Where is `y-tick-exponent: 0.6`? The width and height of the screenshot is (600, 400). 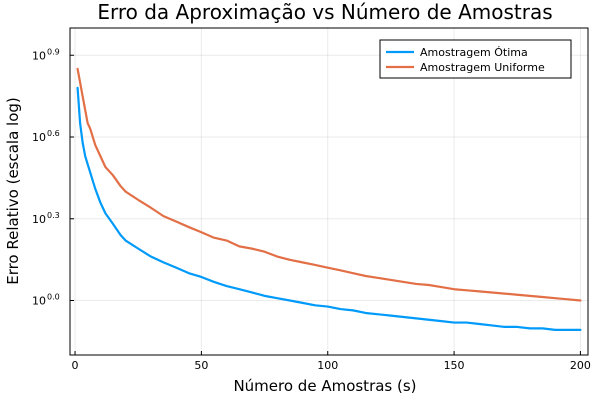
y-tick-exponent: 0.6 is located at coordinates (53, 133).